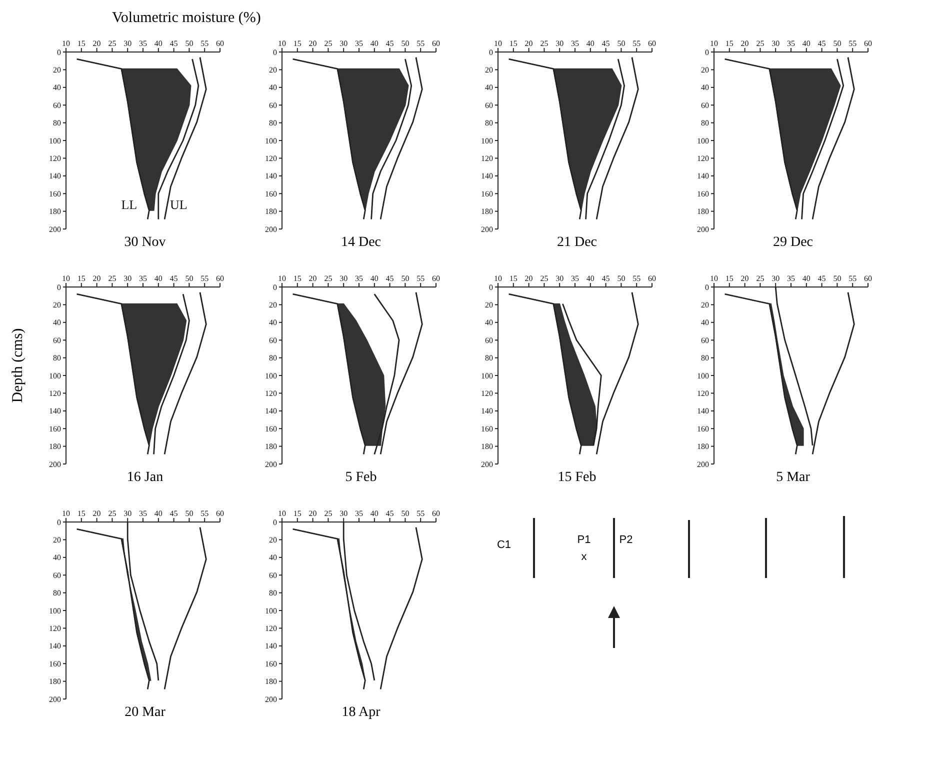 The height and width of the screenshot is (763, 937). What do you see at coordinates (361, 713) in the screenshot?
I see `text: 18 Apr` at bounding box center [361, 713].